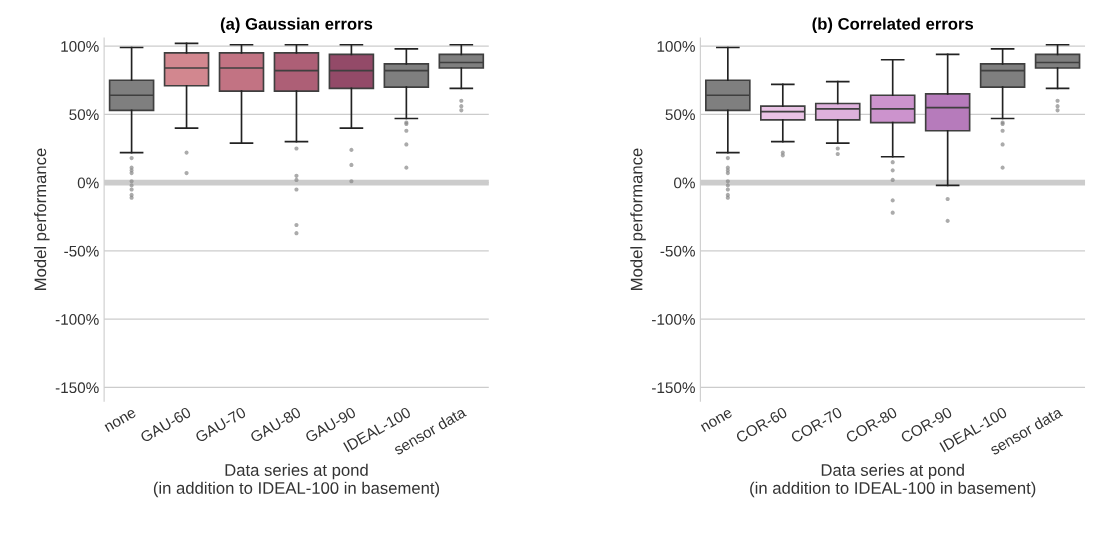 This screenshot has width=1096, height=542. What do you see at coordinates (893, 25) in the screenshot?
I see `chart-title: (b) Correlated errors` at bounding box center [893, 25].